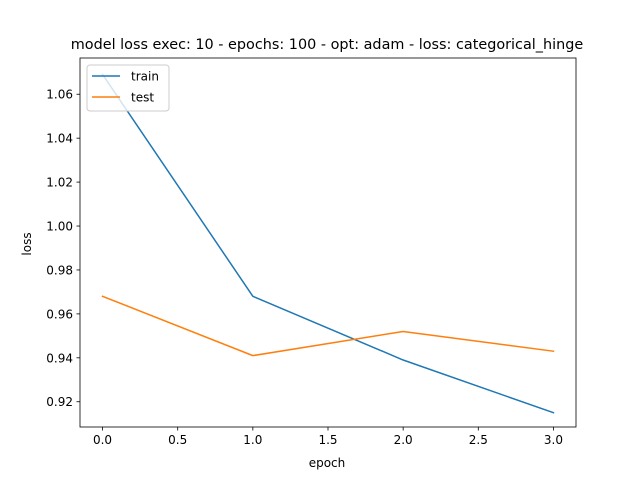 The width and height of the screenshot is (640, 480). I want to click on legend-label-train: train, so click(145, 77).